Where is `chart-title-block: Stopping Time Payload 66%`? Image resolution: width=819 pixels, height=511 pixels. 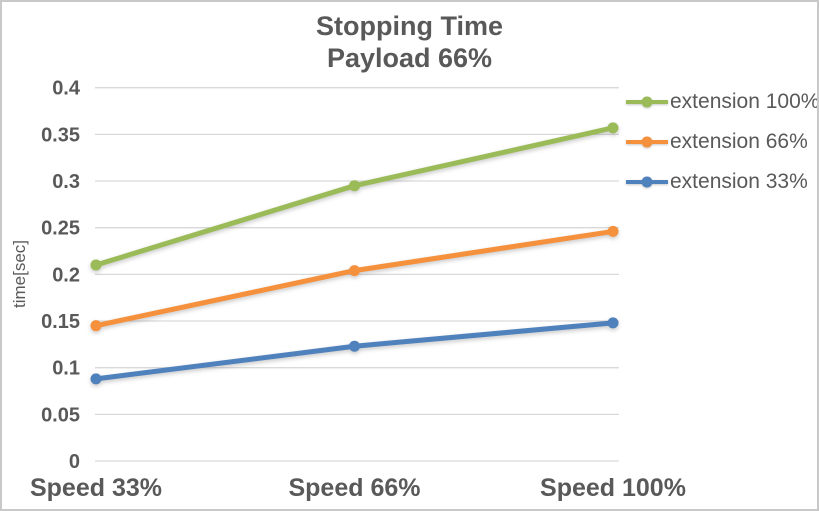
chart-title-block: Stopping Time Payload 66% is located at coordinates (409, 42).